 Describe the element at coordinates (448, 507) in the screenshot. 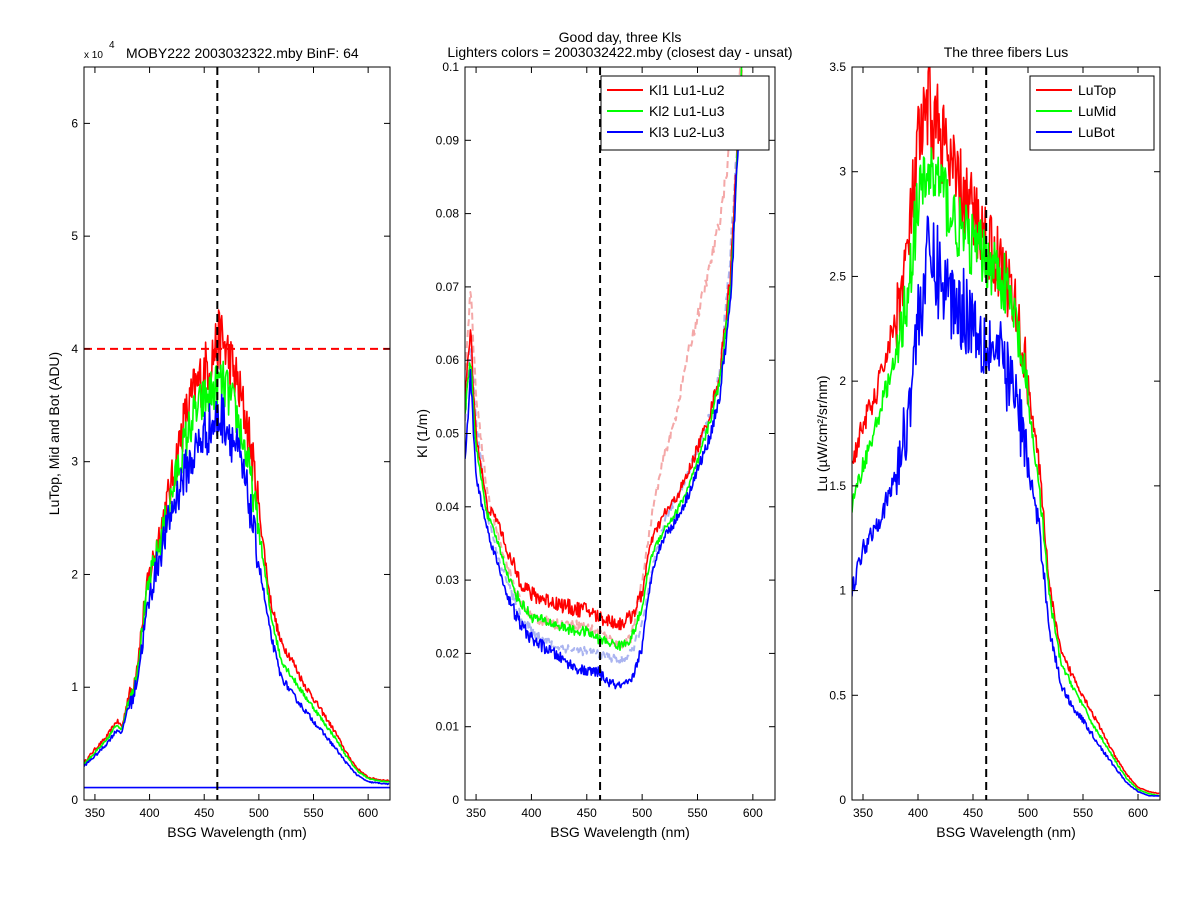

I see `y-tick-label: 0.04` at that location.